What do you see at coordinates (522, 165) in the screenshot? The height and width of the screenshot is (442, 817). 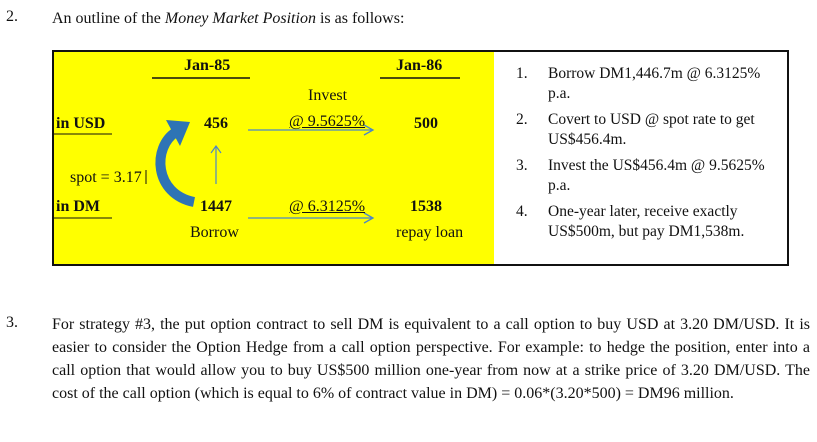 I see `step-number: 3.` at bounding box center [522, 165].